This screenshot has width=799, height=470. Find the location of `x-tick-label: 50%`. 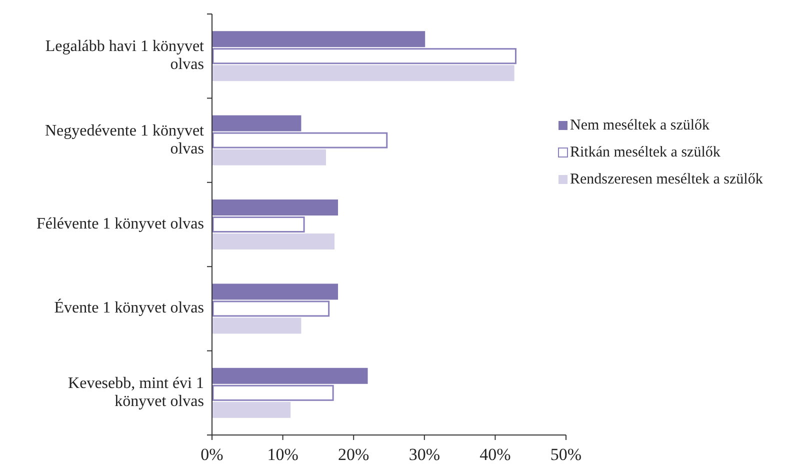

x-tick-label: 50% is located at coordinates (566, 454).